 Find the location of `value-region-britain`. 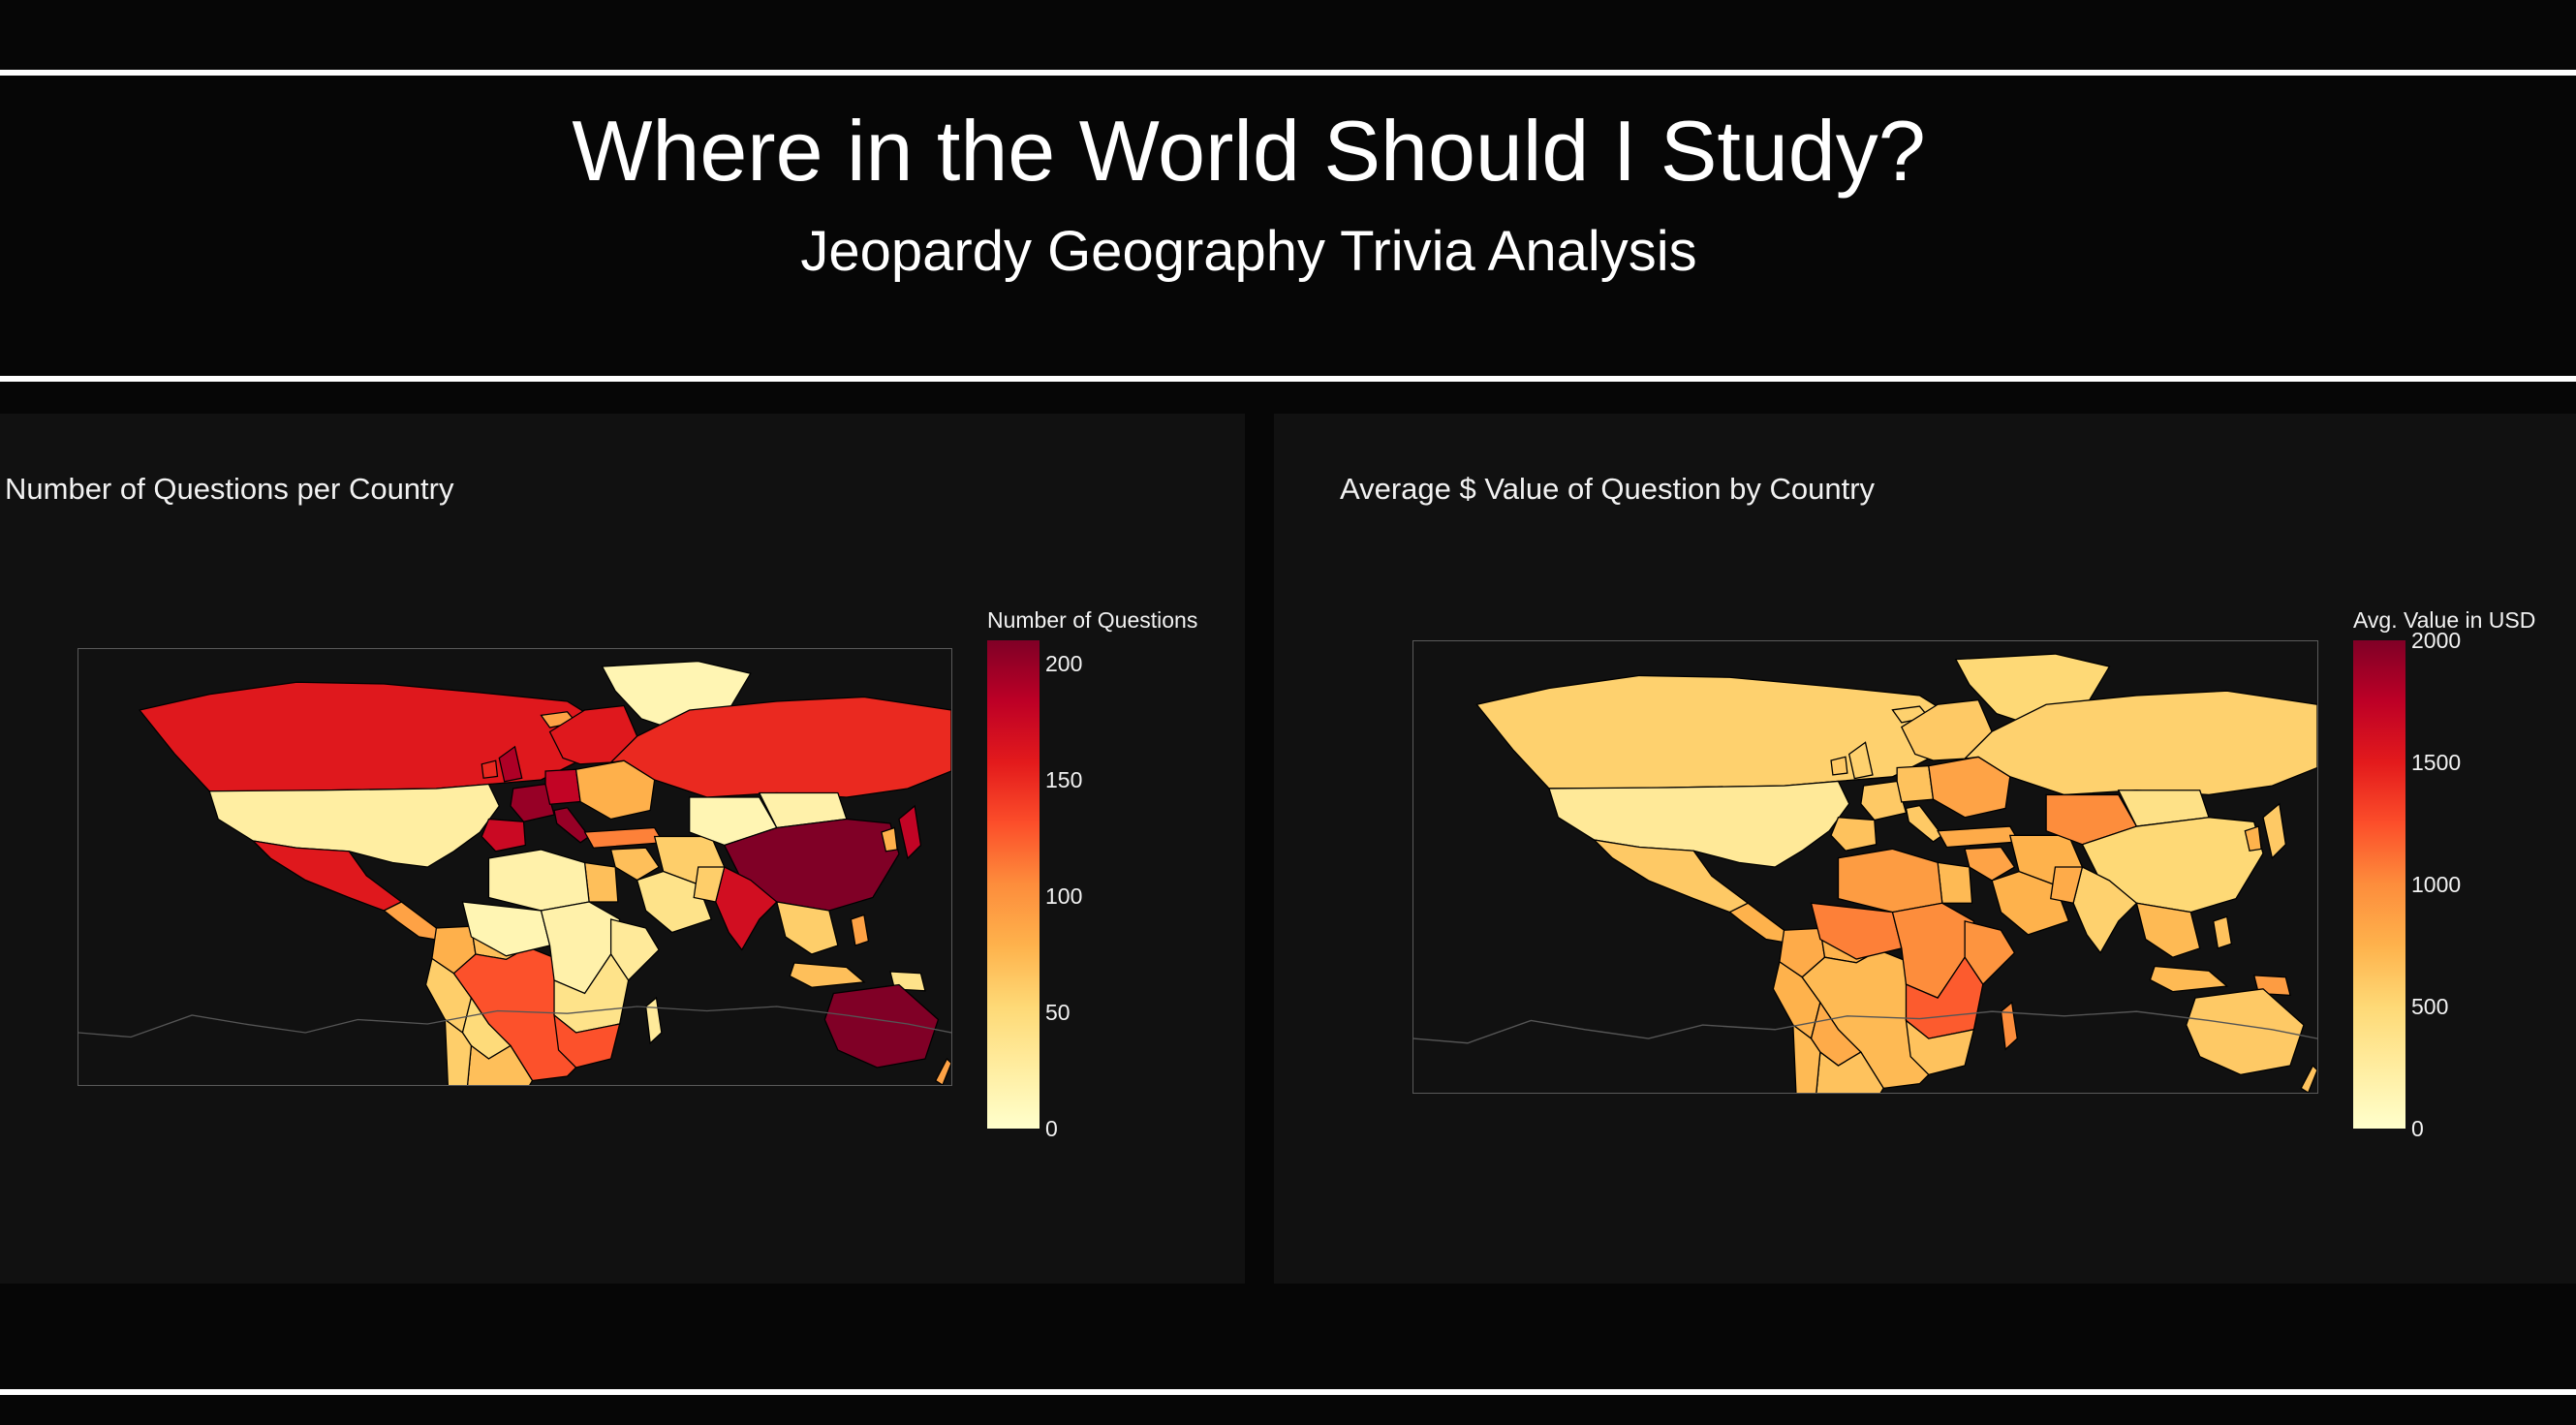

value-region-britain is located at coordinates (1860, 761).